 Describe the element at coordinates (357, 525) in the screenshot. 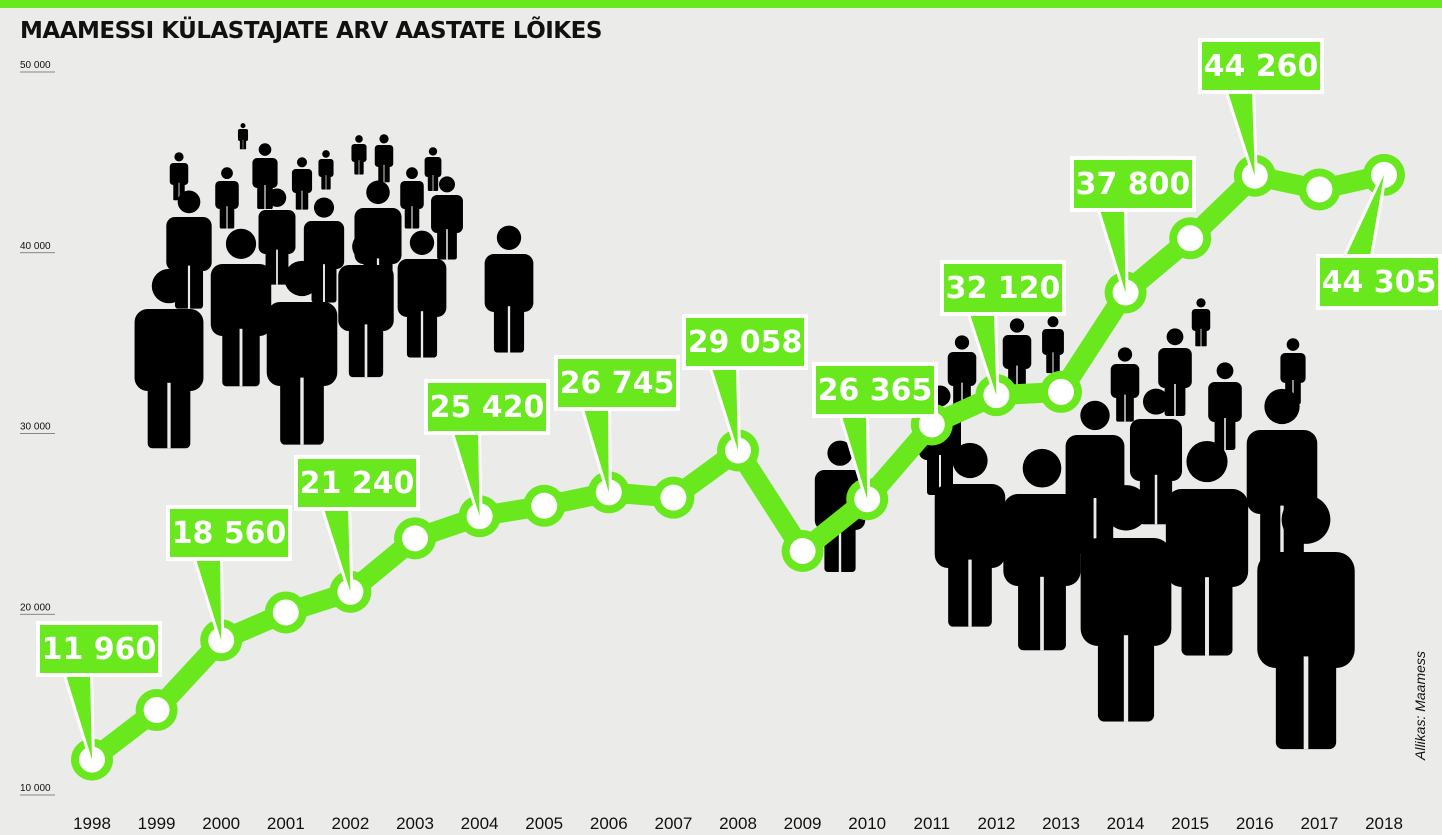

I see `data-label: 21 240` at that location.